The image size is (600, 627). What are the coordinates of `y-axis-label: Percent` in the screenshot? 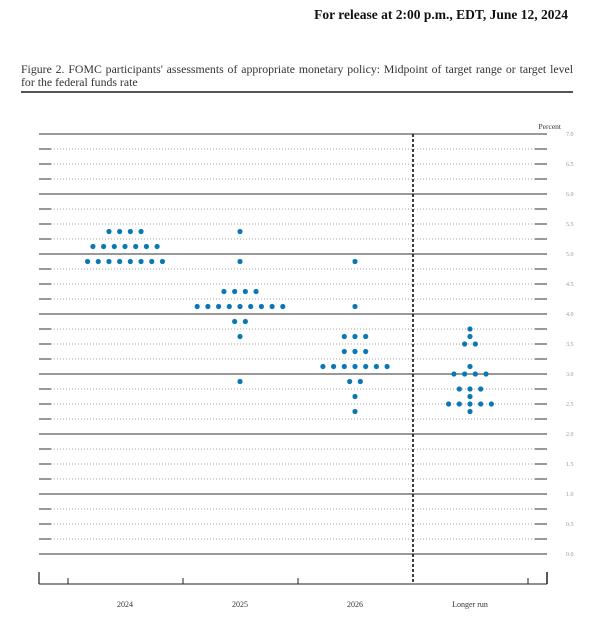 It's located at (550, 126).